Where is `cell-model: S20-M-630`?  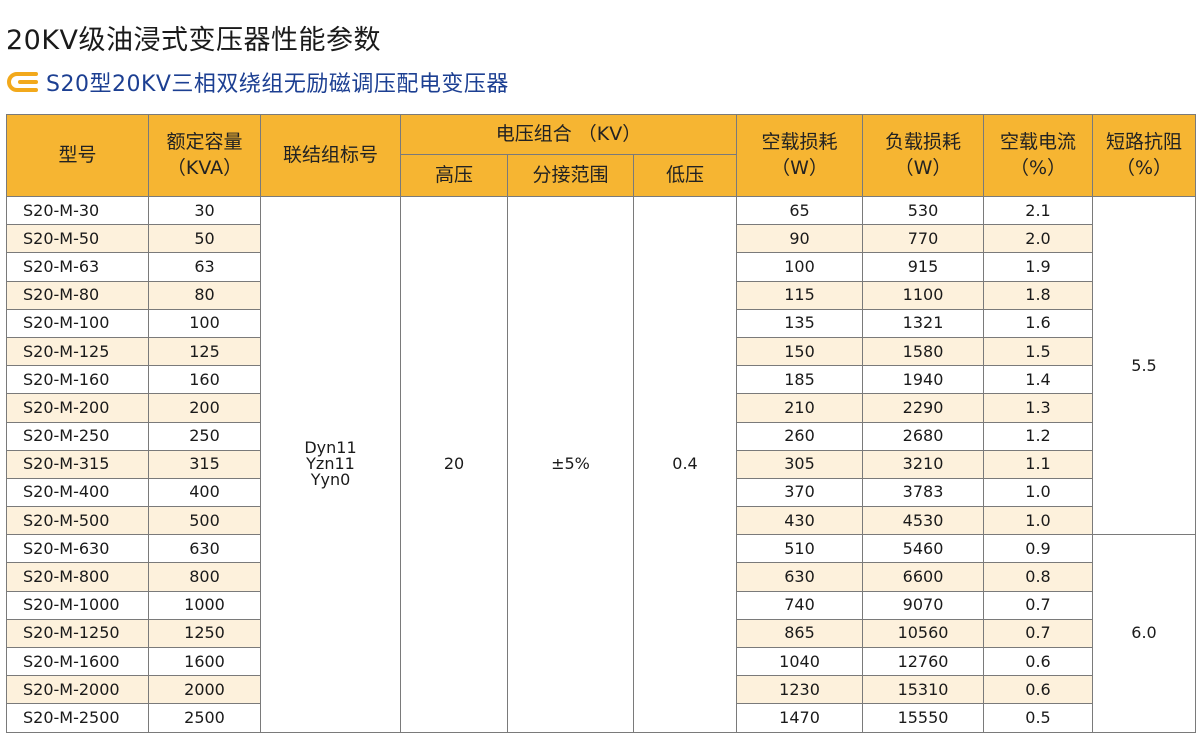
cell-model: S20-M-630 is located at coordinates (77, 549).